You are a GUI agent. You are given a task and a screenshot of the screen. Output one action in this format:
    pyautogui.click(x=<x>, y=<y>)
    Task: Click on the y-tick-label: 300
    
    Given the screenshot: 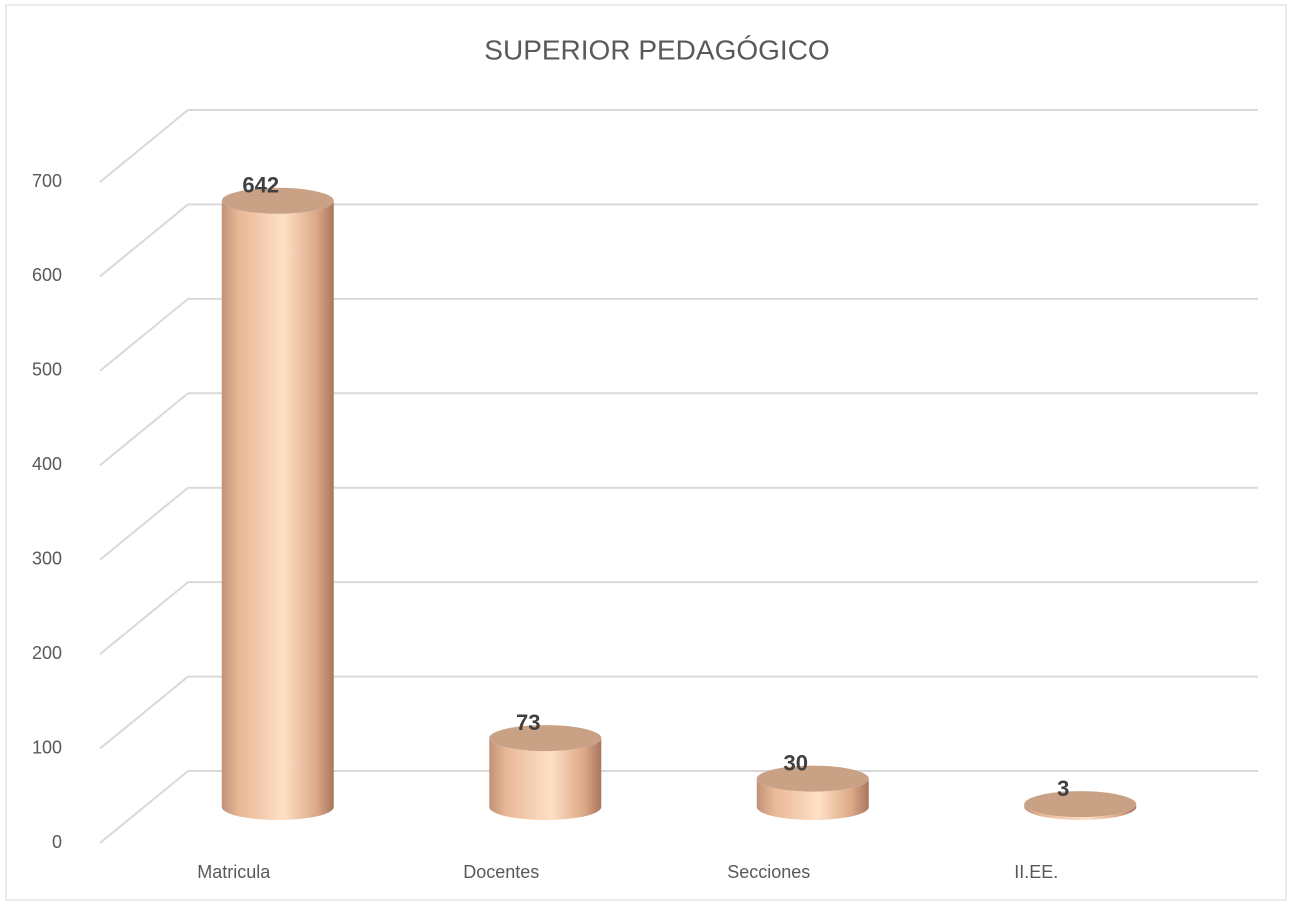 What is the action you would take?
    pyautogui.click(x=47, y=558)
    